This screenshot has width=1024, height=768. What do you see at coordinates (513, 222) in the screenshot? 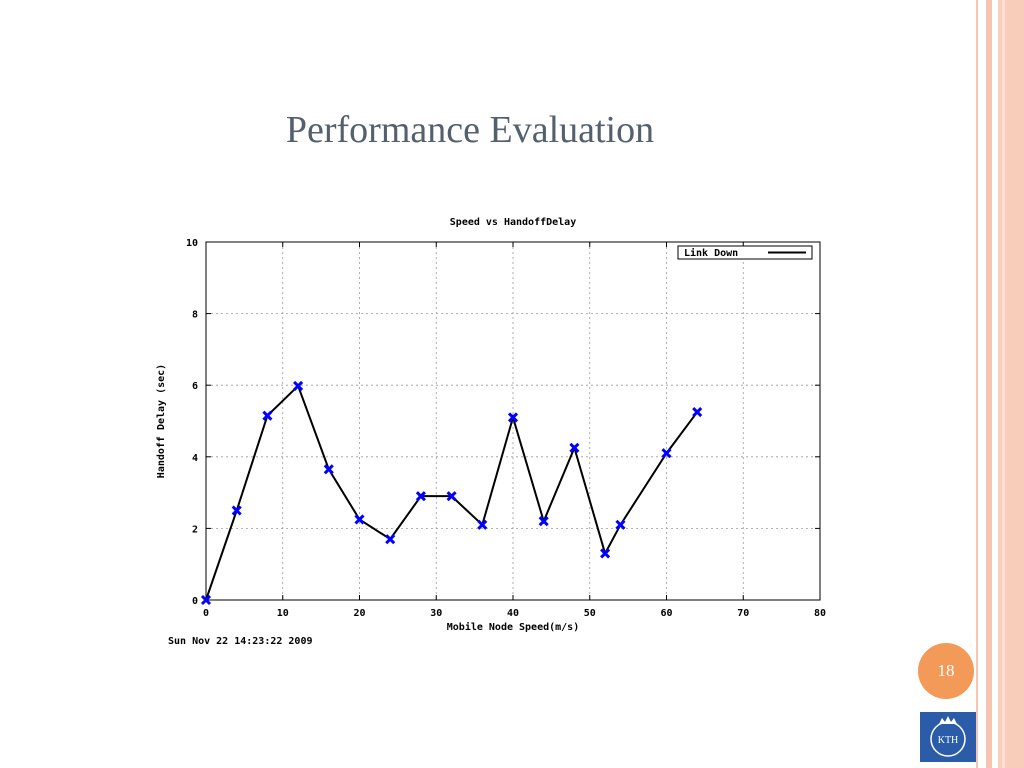
I see `chart-title: Speed vs HandoffDelay` at bounding box center [513, 222].